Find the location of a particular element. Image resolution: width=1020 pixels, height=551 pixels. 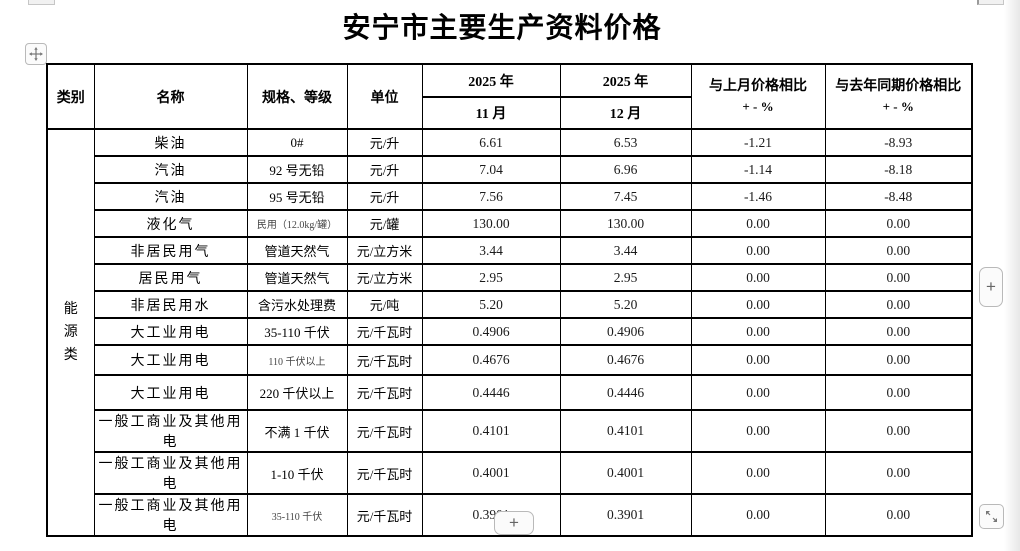

price-nov-cell: 7.56 is located at coordinates (491, 196).